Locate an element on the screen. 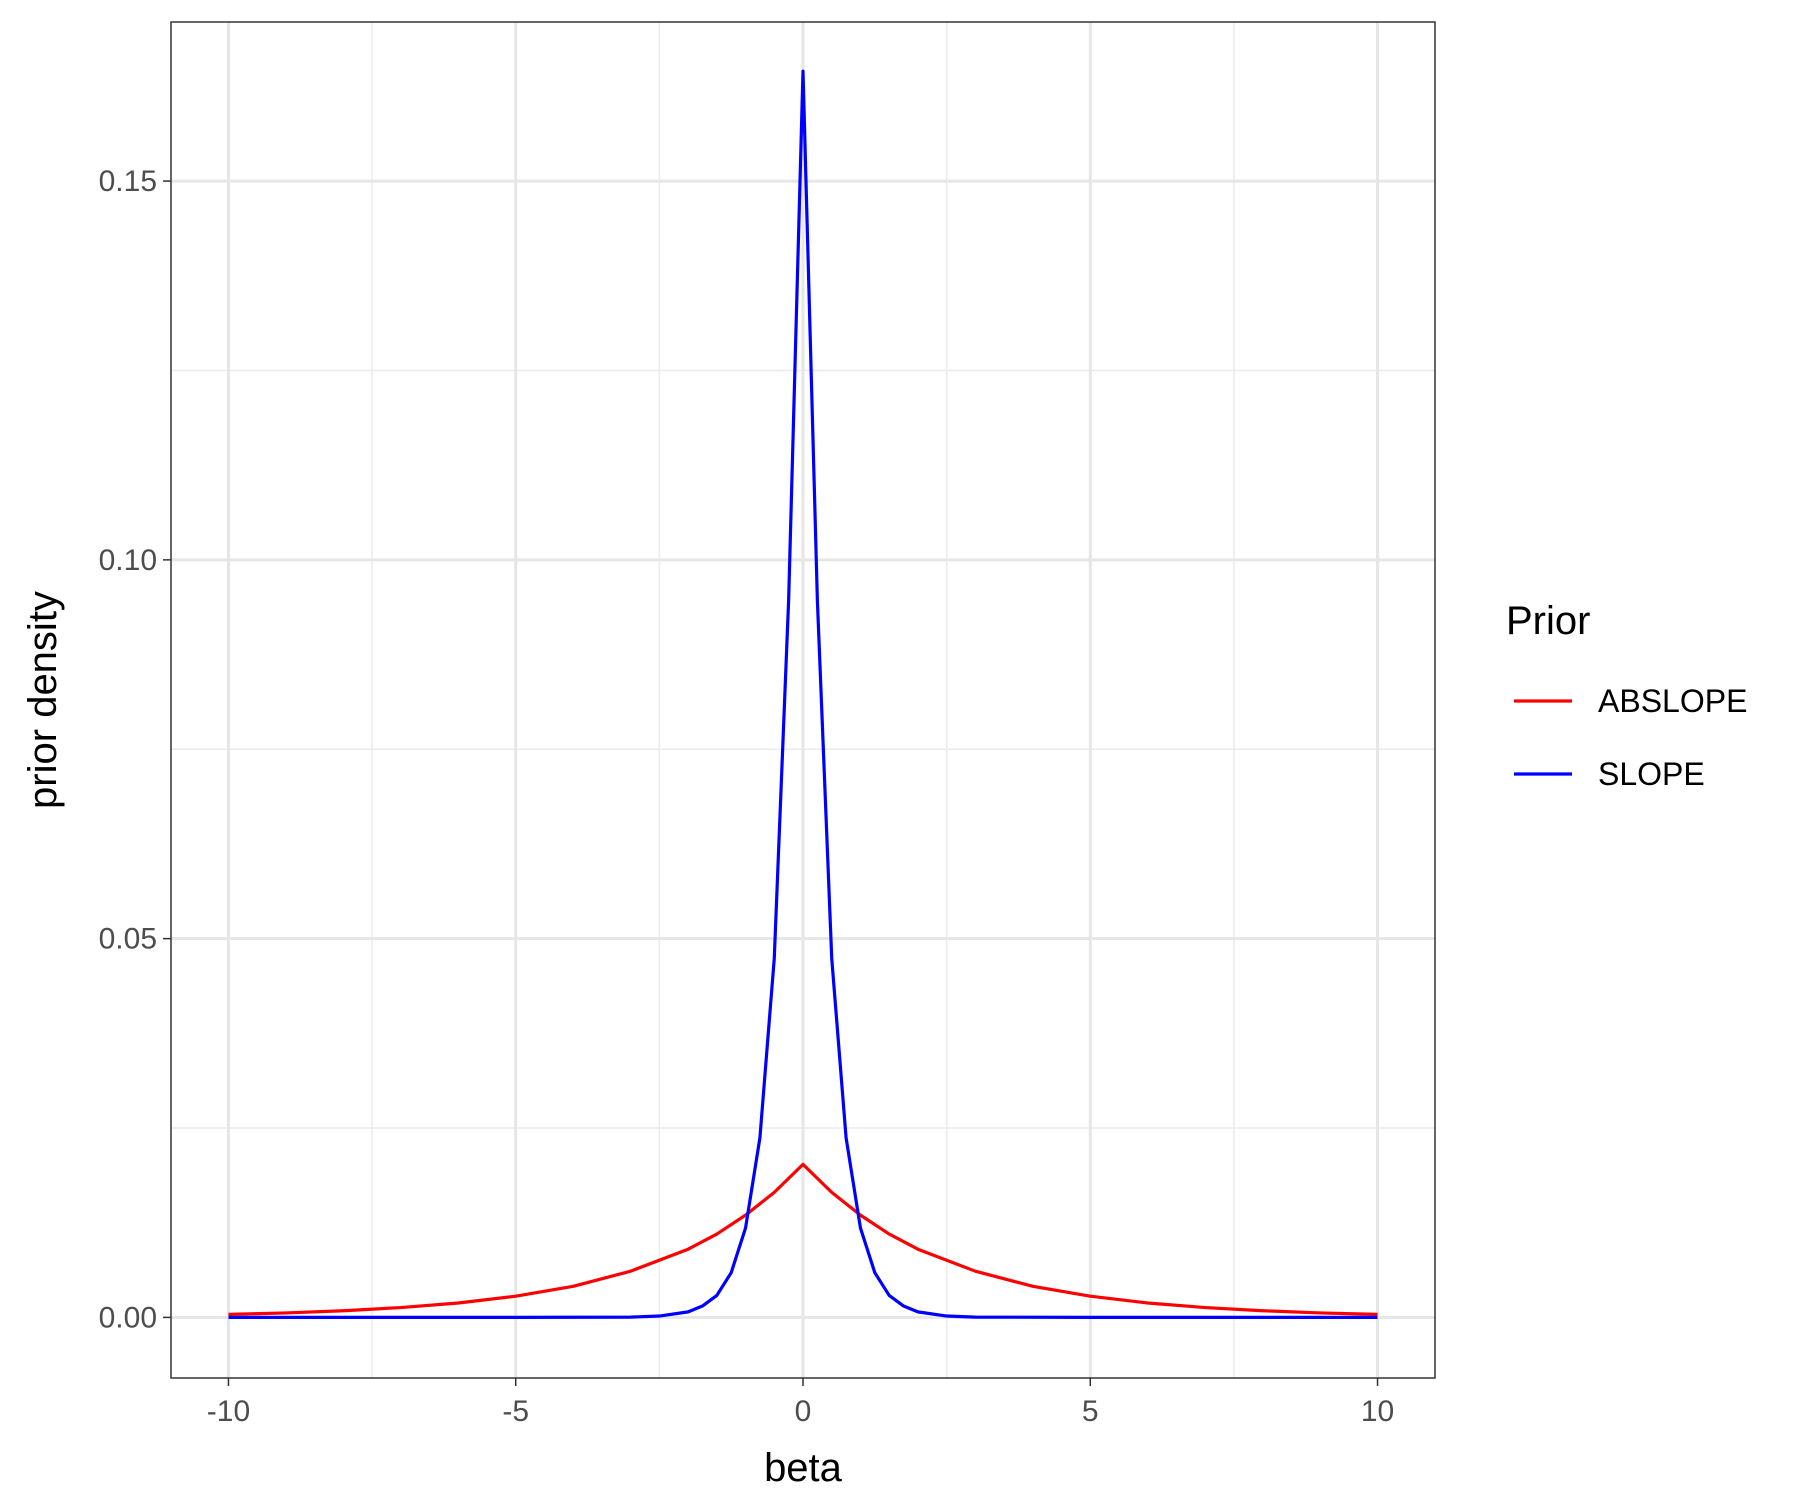  x-tick-label: 5 is located at coordinates (1090, 1411).